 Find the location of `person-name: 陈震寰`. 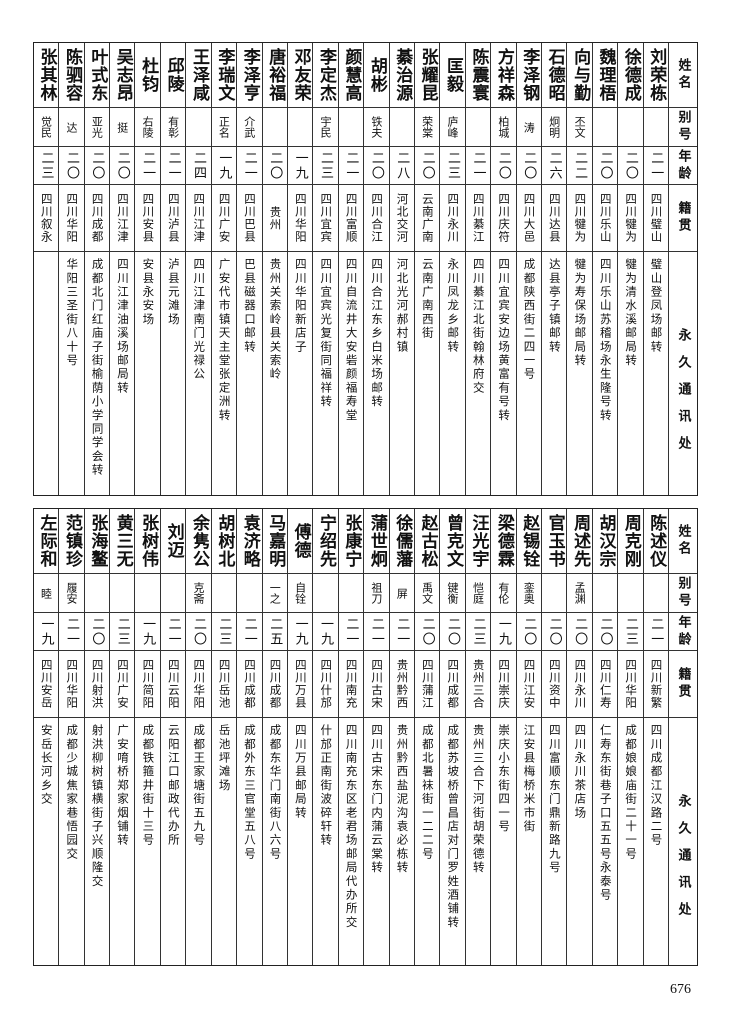

person-name: 陈震寰 is located at coordinates (478, 75).